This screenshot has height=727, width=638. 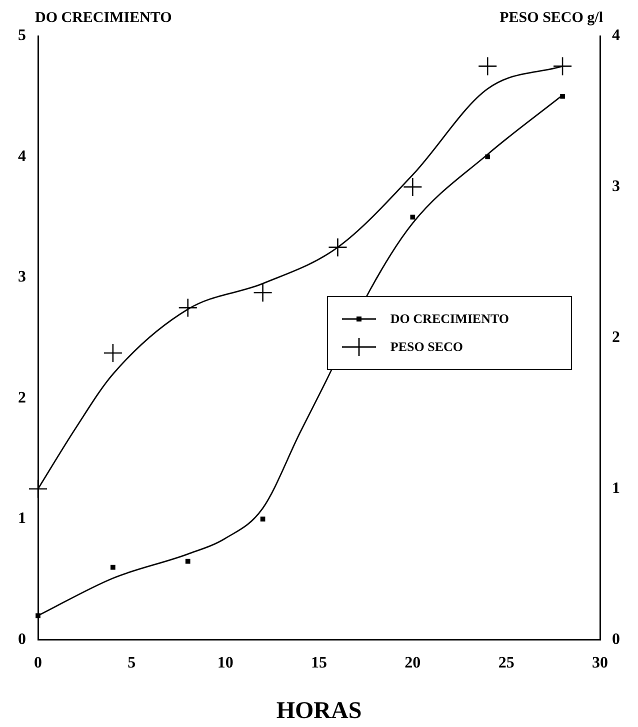 I want to click on y-tick-label: 2, so click(x=22, y=397).